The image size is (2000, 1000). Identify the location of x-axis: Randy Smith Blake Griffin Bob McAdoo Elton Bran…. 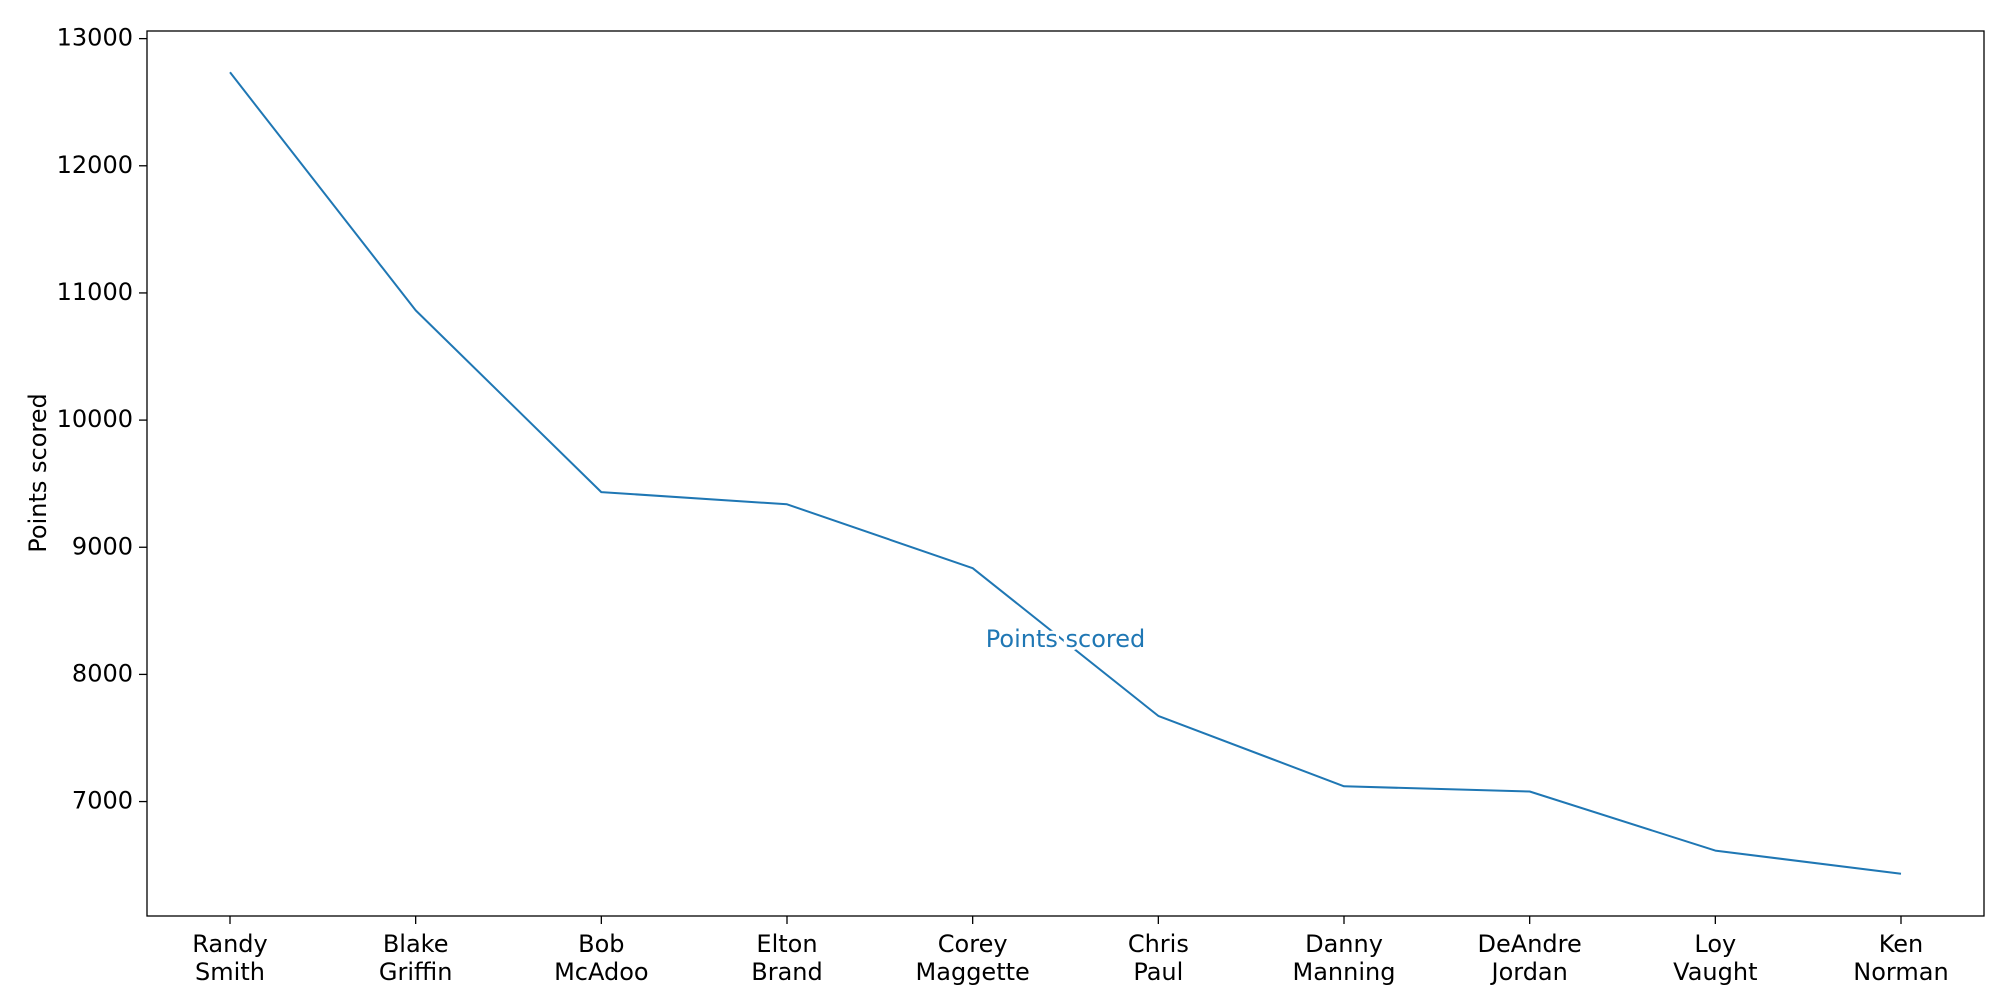
(1070, 951).